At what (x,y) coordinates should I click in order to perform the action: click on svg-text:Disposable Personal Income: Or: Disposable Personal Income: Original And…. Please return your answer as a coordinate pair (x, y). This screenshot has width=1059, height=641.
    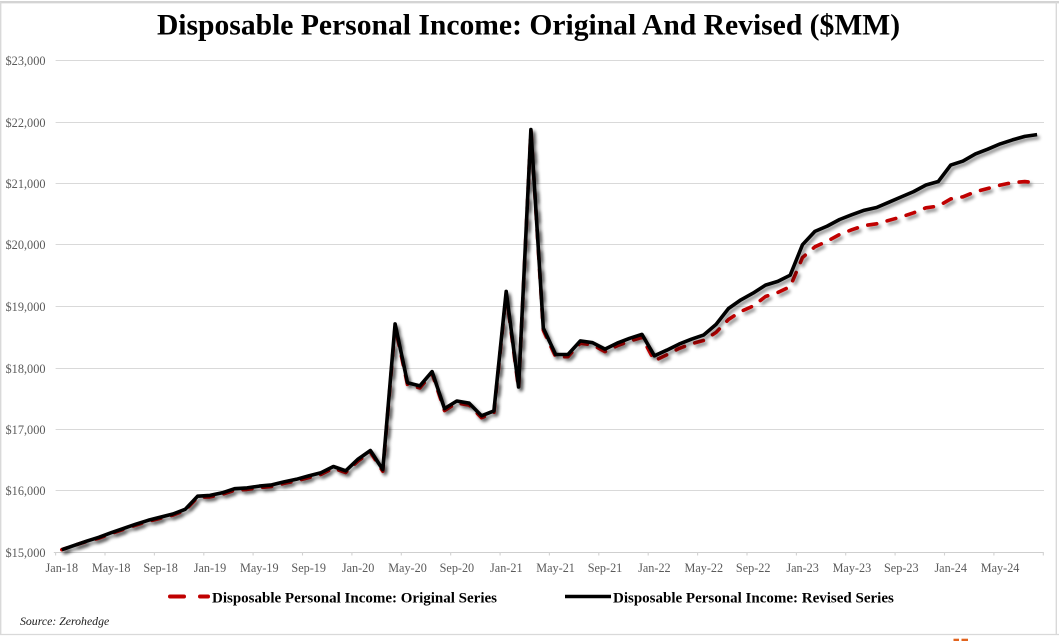
    Looking at the image, I should click on (528, 26).